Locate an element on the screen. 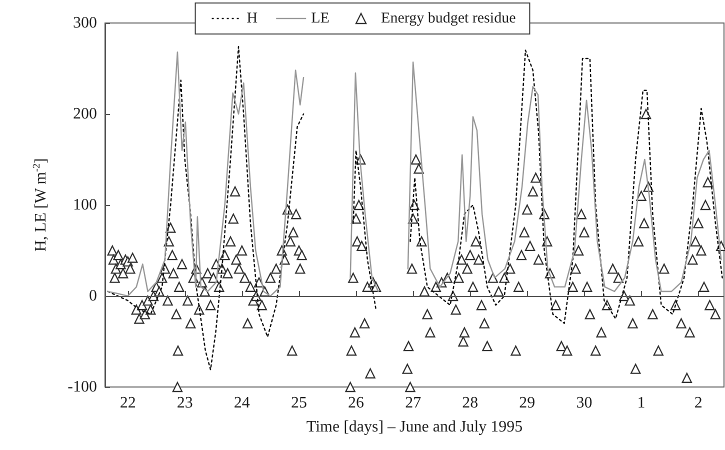 This screenshot has width=725, height=450. x-tick-label: 24 is located at coordinates (242, 403).